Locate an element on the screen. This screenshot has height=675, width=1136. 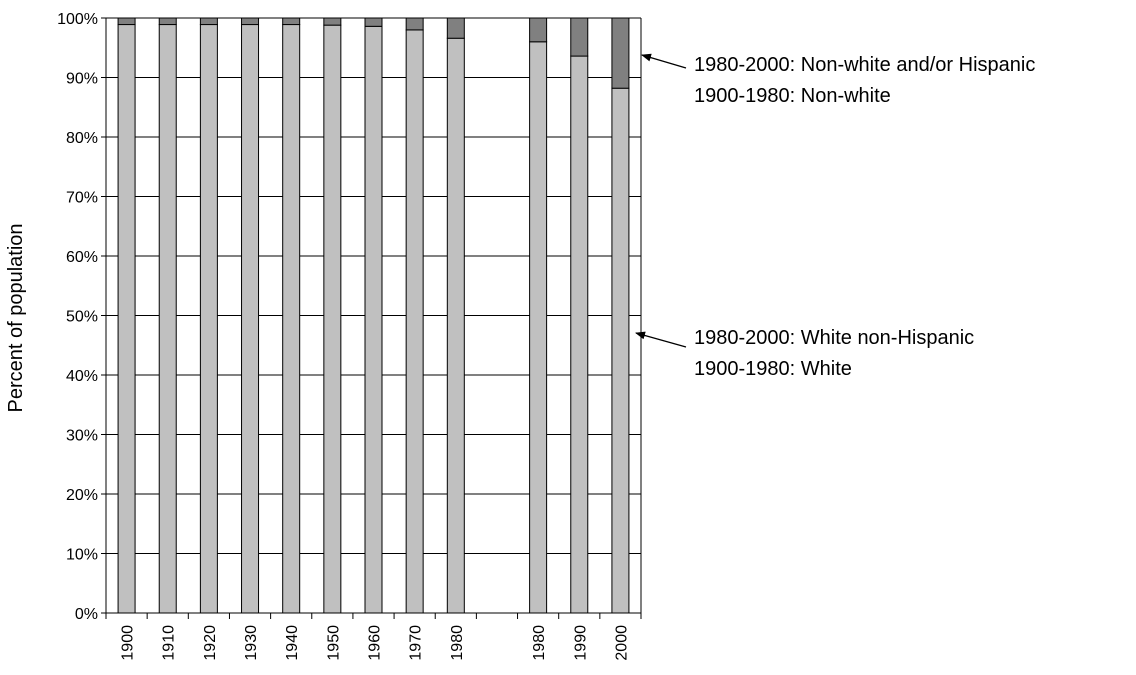
x-tick-label: 1940 is located at coordinates (292, 643).